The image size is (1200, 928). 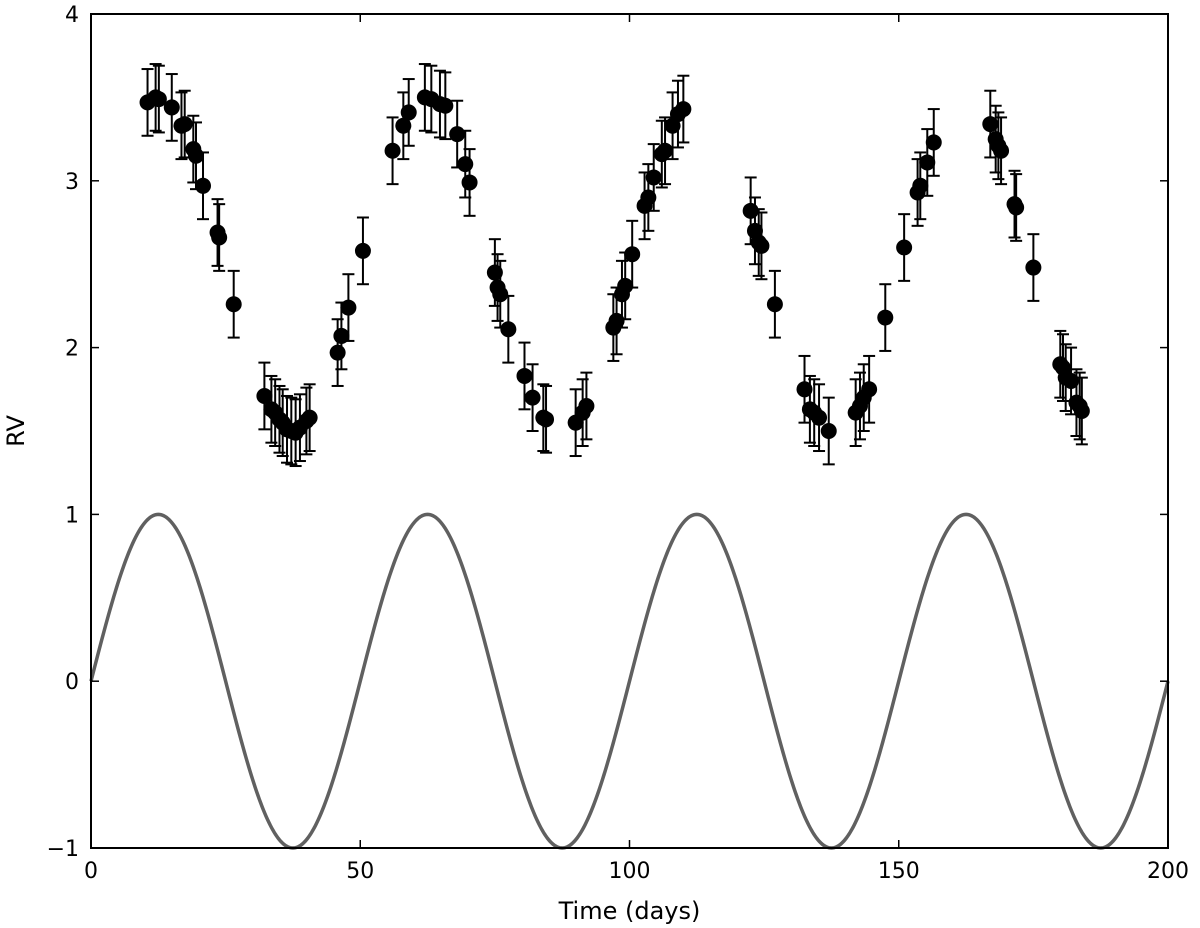 What do you see at coordinates (72, 682) in the screenshot?
I see `y-tick-label: 0` at bounding box center [72, 682].